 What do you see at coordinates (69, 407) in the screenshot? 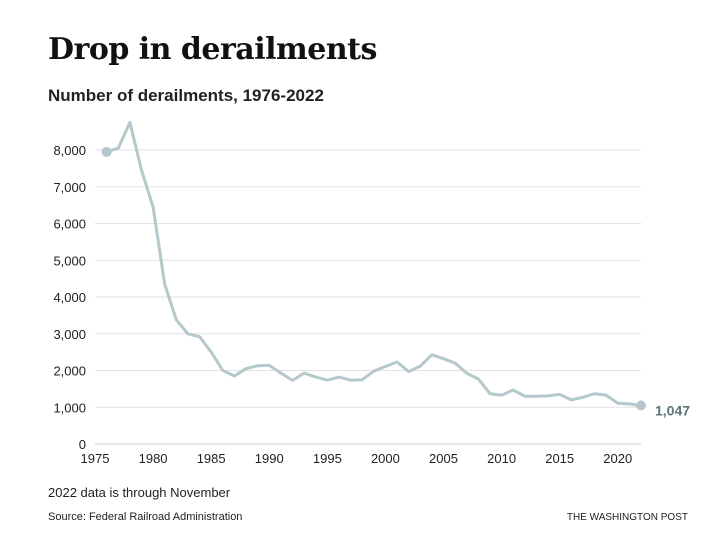
I see `y-tick-label: 1,000` at bounding box center [69, 407].